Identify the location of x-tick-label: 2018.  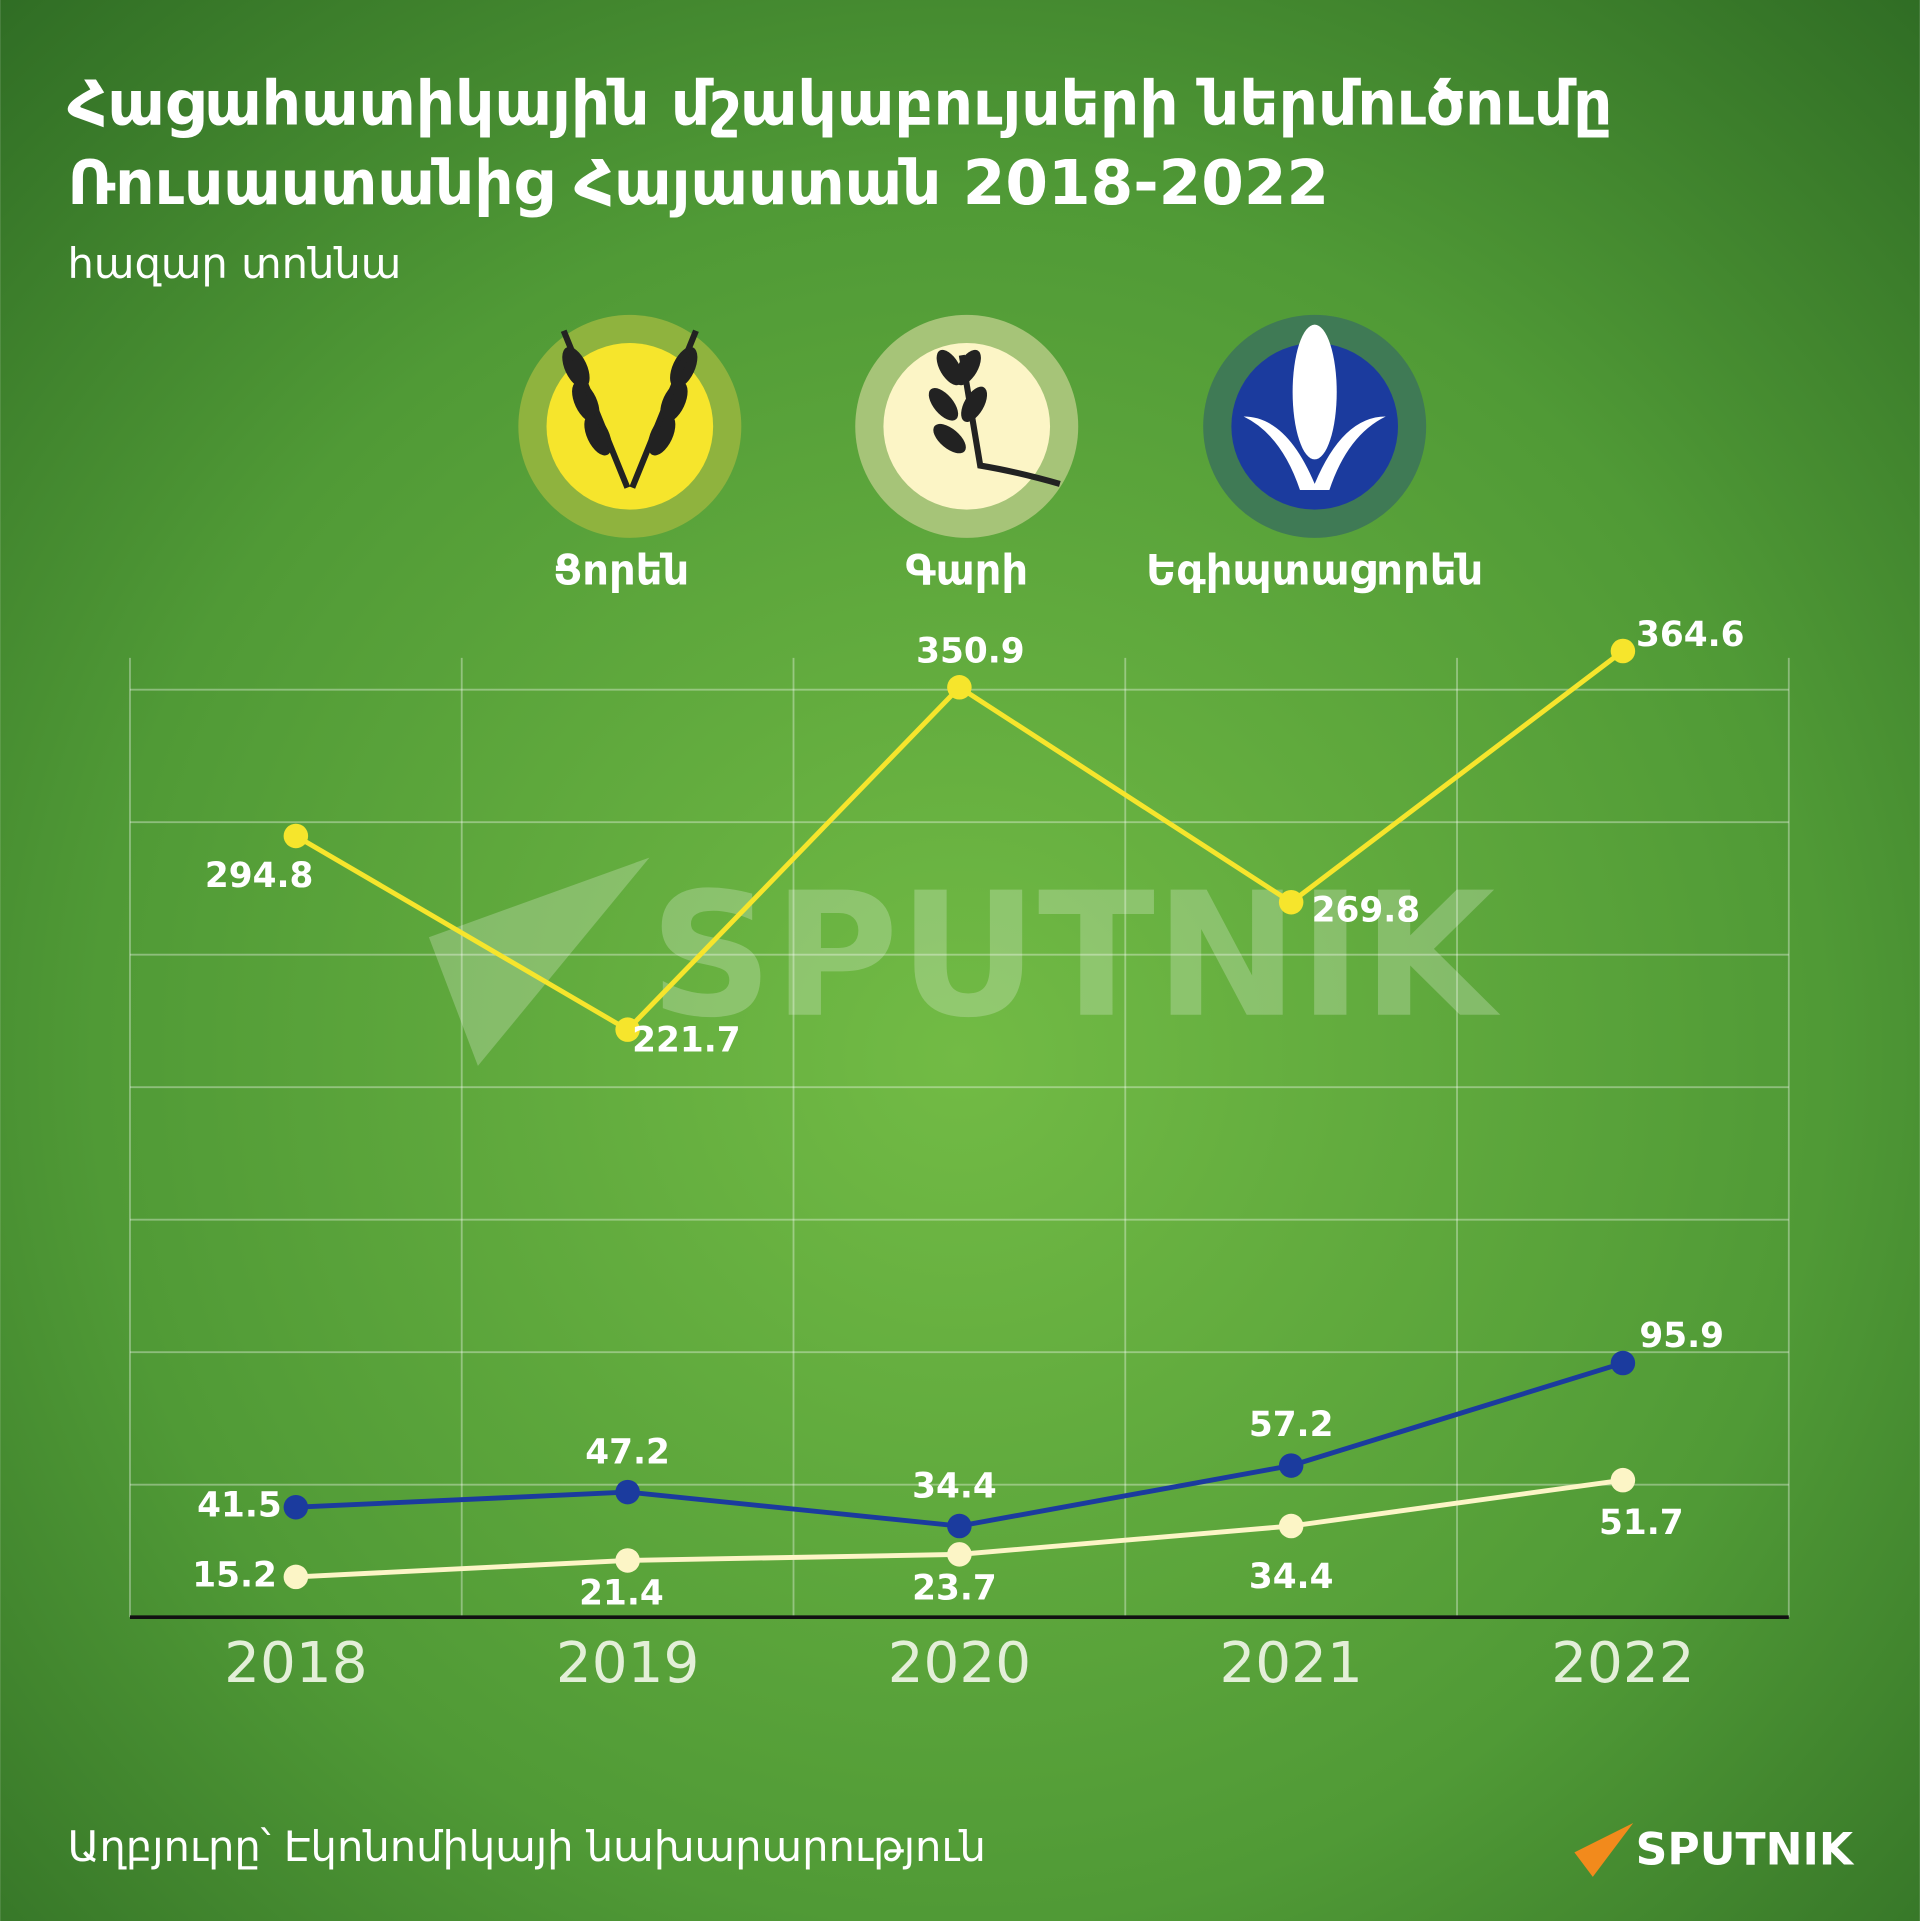
(295, 1663).